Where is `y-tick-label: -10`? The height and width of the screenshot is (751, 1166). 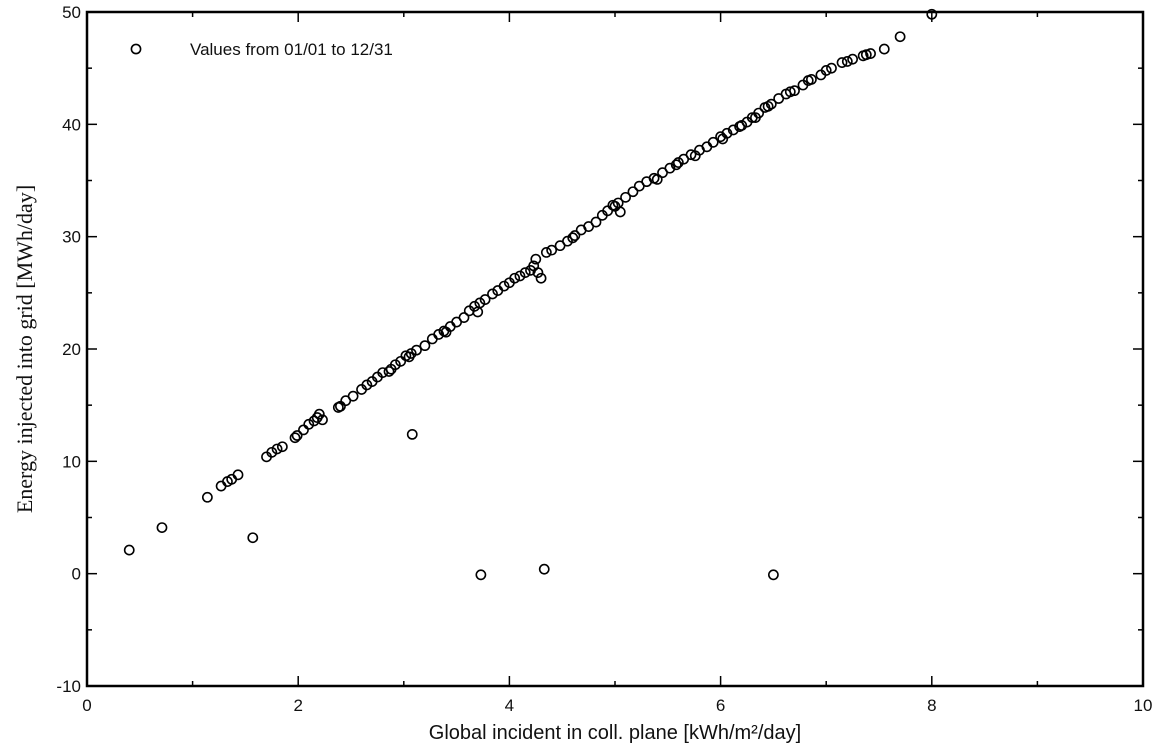 y-tick-label: -10 is located at coordinates (68, 686).